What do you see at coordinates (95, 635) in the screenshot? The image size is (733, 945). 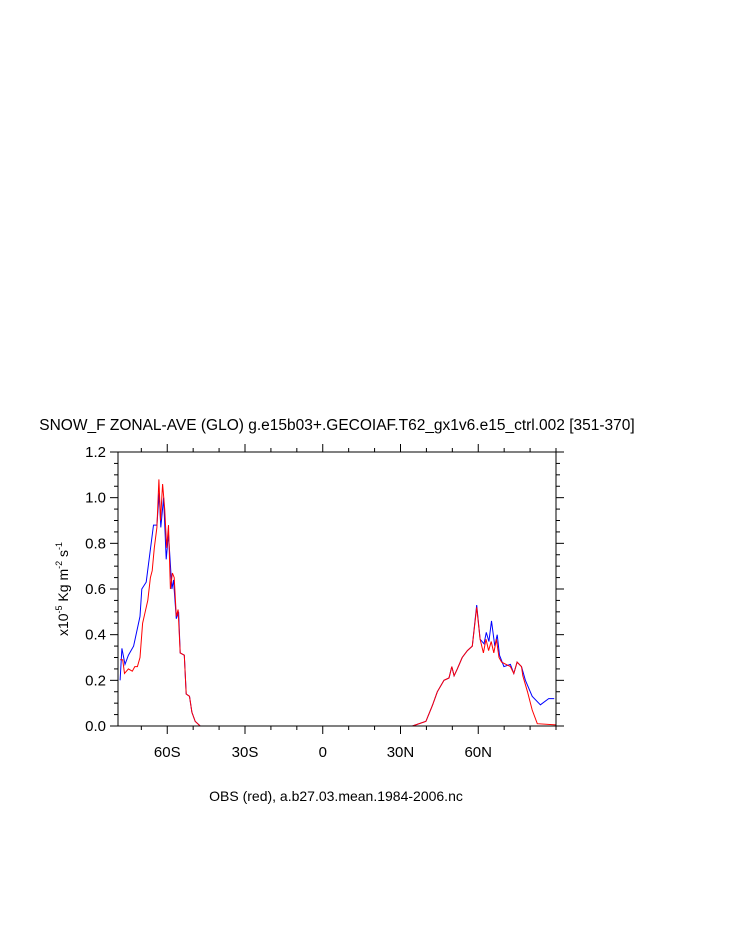 I see `y-tick-label: 0.4` at bounding box center [95, 635].